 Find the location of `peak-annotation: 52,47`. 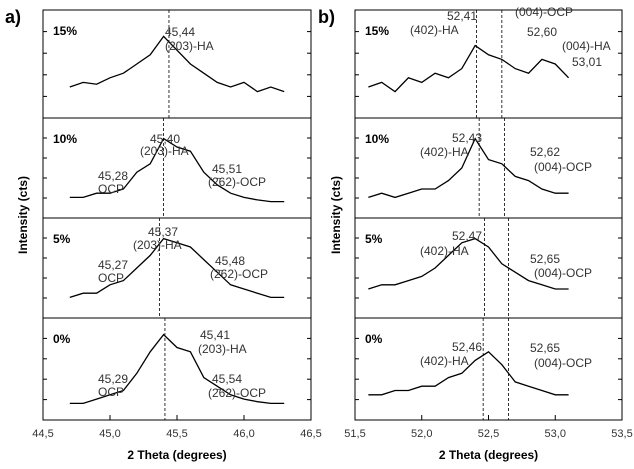

peak-annotation: 52,47 is located at coordinates (467, 236).